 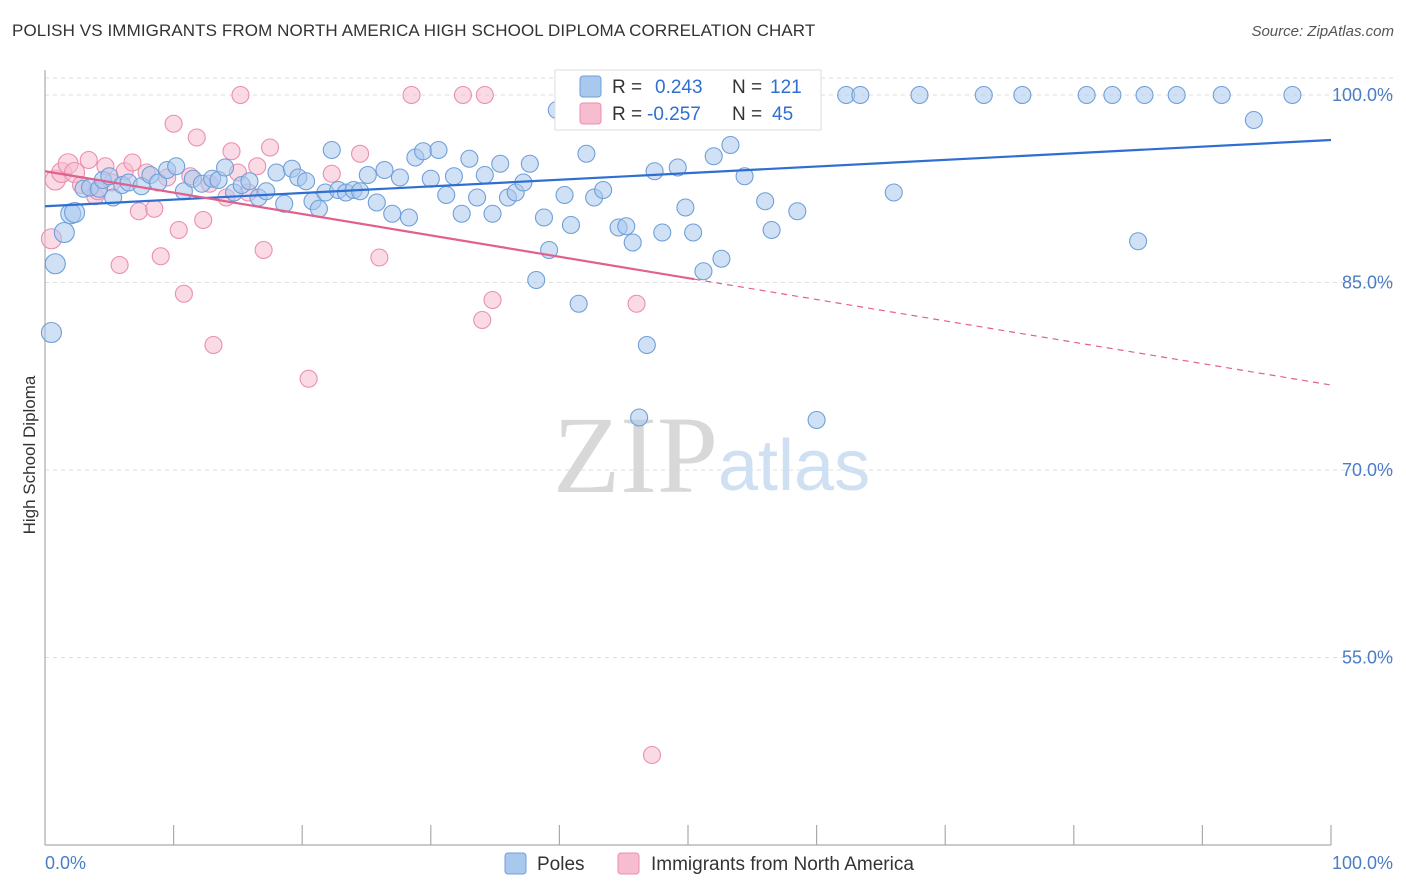 I want to click on legend-r-label-poles: R =, so click(x=627, y=87).